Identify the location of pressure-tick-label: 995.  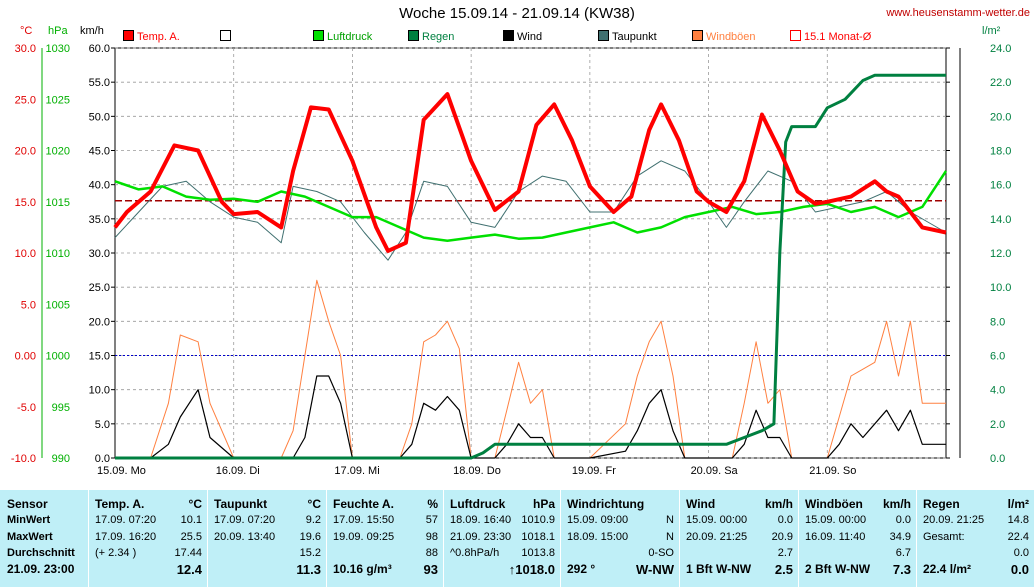
(61, 408).